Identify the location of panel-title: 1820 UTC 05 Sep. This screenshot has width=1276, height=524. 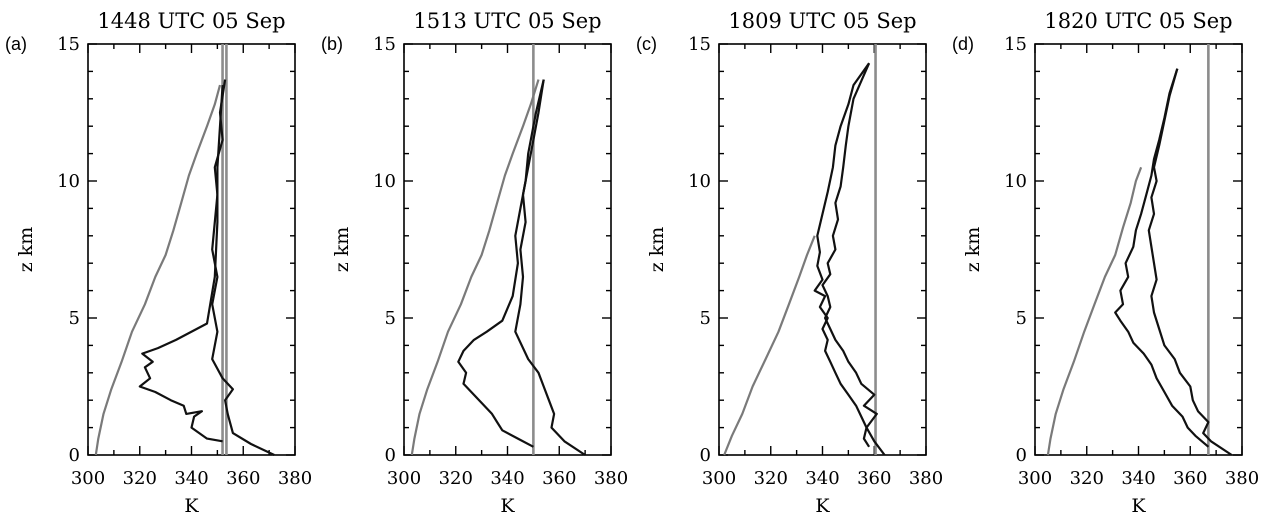
(1138, 21).